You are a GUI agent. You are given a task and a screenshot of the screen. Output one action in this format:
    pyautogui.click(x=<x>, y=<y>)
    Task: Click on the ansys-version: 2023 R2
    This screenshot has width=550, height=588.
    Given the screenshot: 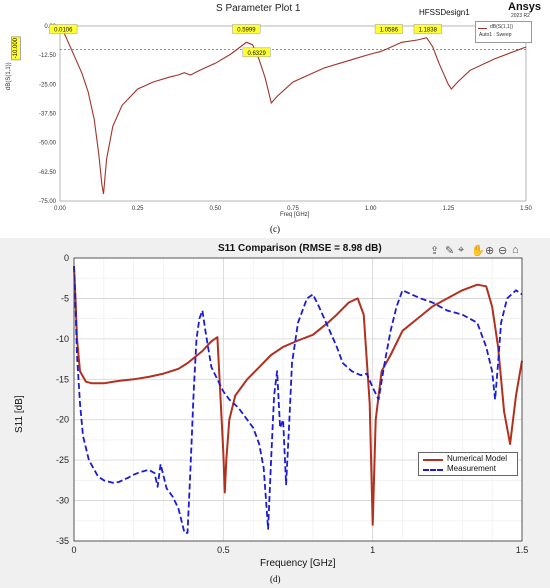 What is the action you would take?
    pyautogui.click(x=520, y=16)
    